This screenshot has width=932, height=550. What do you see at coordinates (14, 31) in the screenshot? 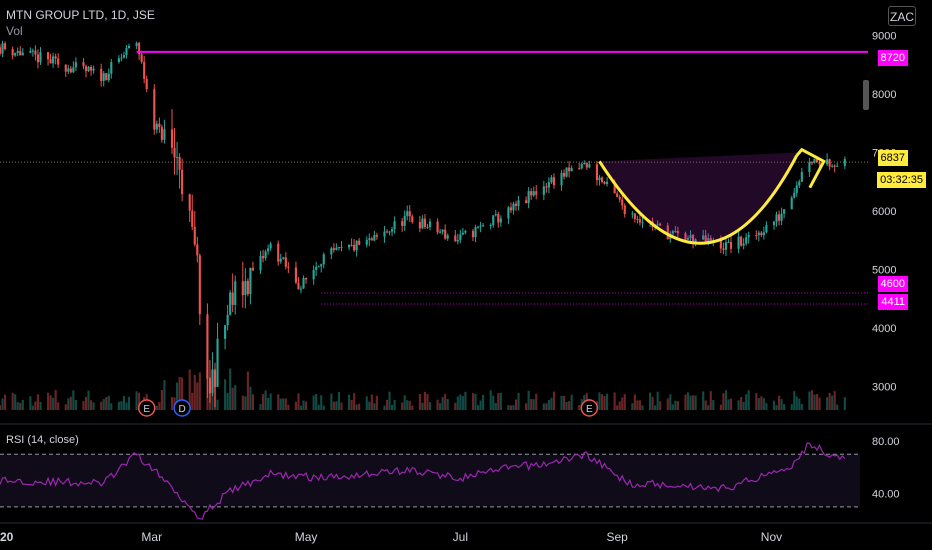
I see `volume-label: Vol` at bounding box center [14, 31].